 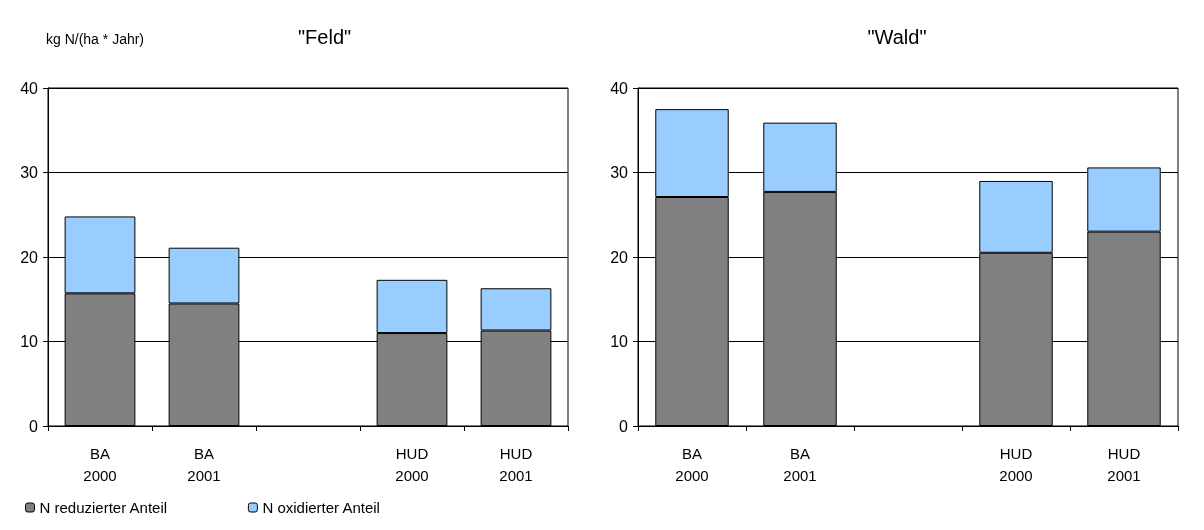 I want to click on legend-label: N oxidierter Anteil, so click(x=321, y=507).